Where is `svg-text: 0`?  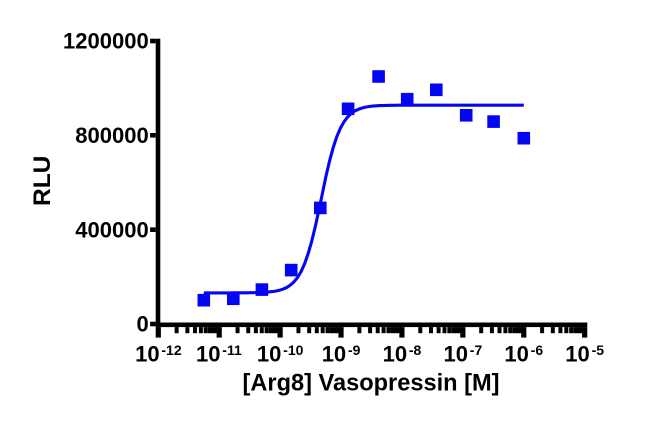
svg-text: 0 is located at coordinates (142, 324).